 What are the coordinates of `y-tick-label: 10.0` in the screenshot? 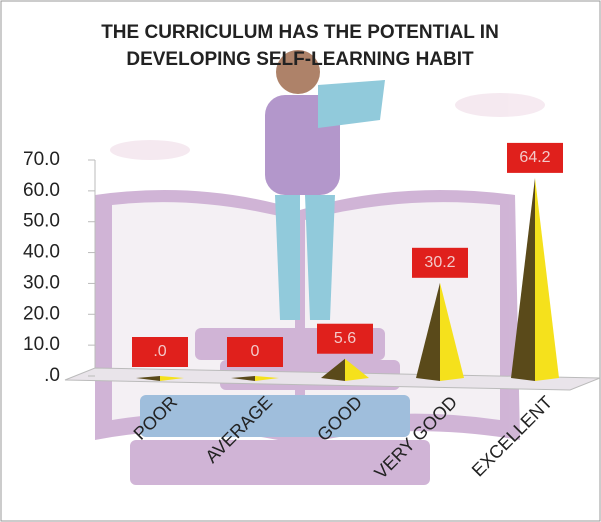 It's located at (41, 344).